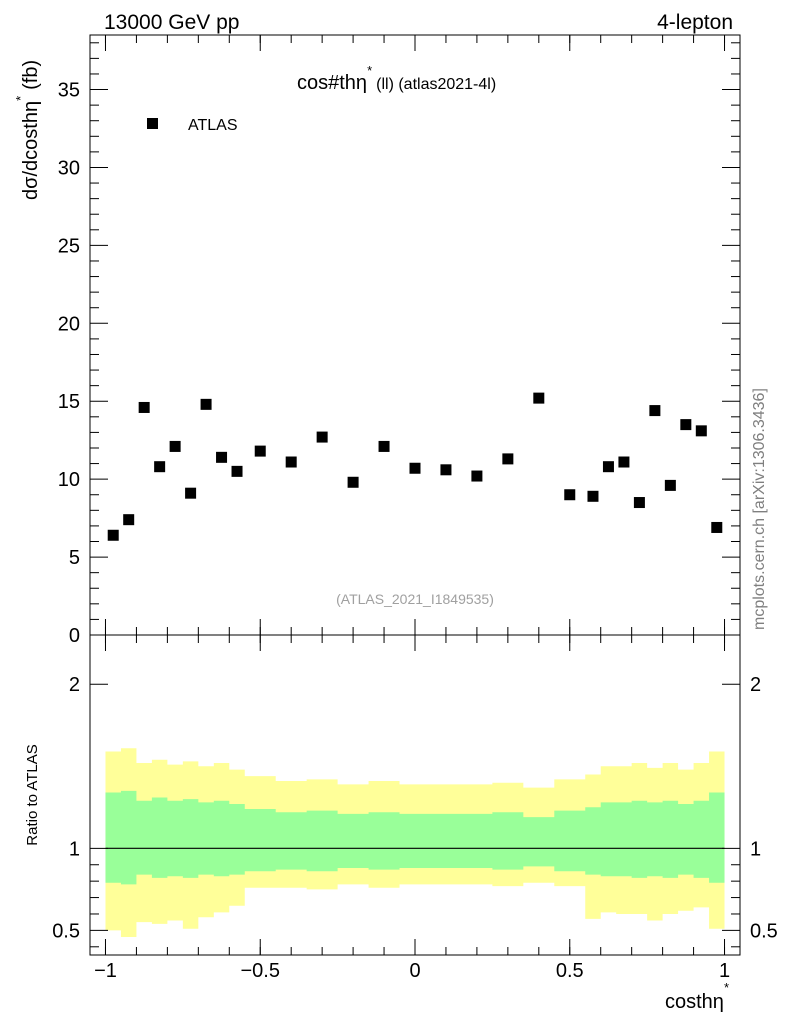 The height and width of the screenshot is (1024, 786). I want to click on upper-y-tick-label: 30, so click(69, 168).